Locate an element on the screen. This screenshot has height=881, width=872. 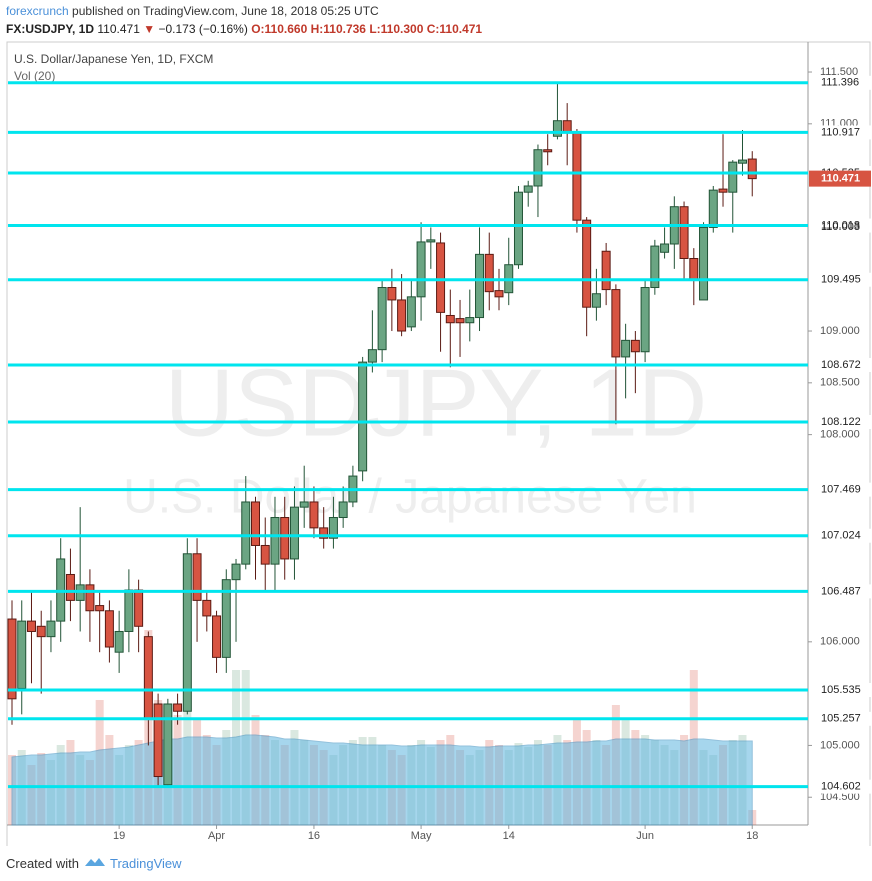
volume-ma is located at coordinates (382, 780).